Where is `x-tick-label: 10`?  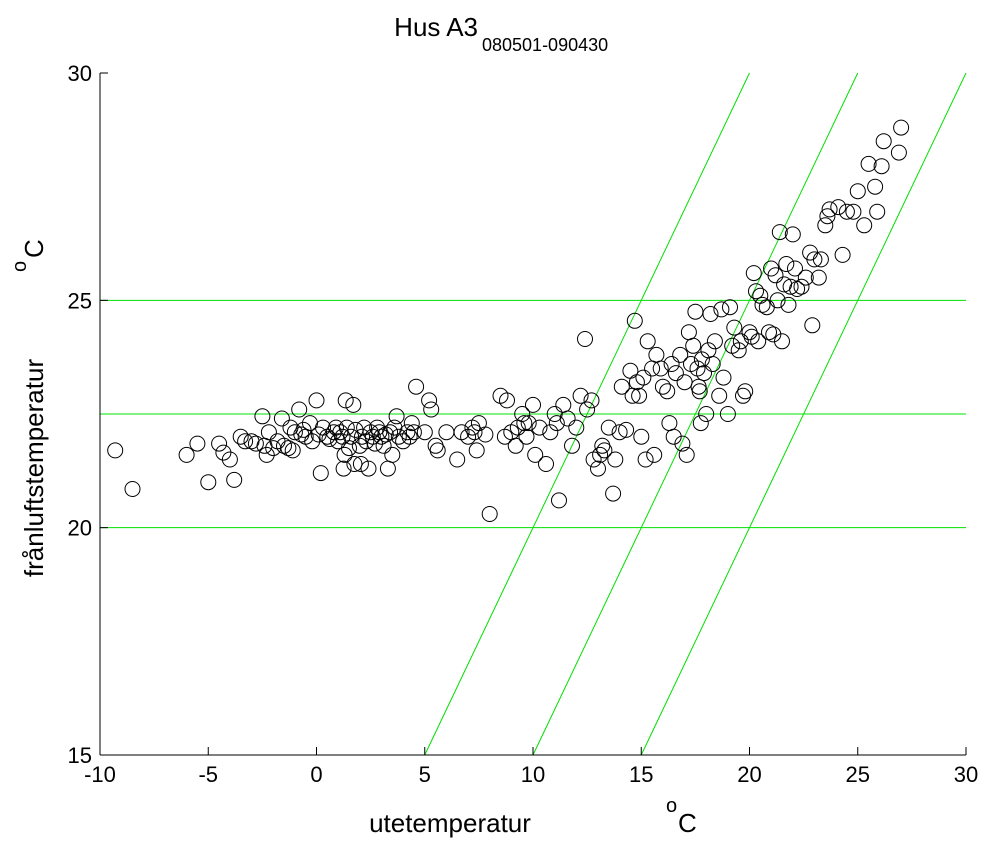 x-tick-label: 10 is located at coordinates (533, 774).